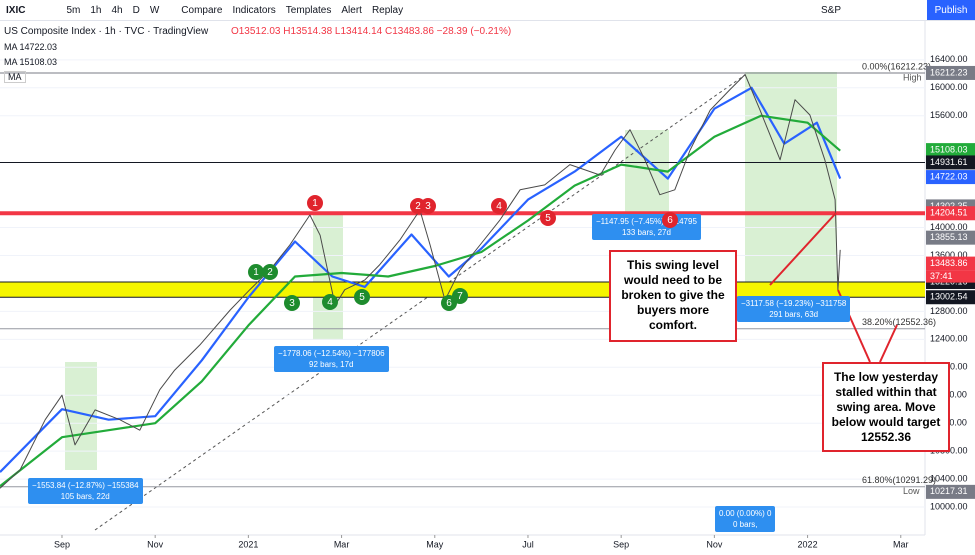  I want to click on ma-legend: MA 15108.03, so click(31, 62).